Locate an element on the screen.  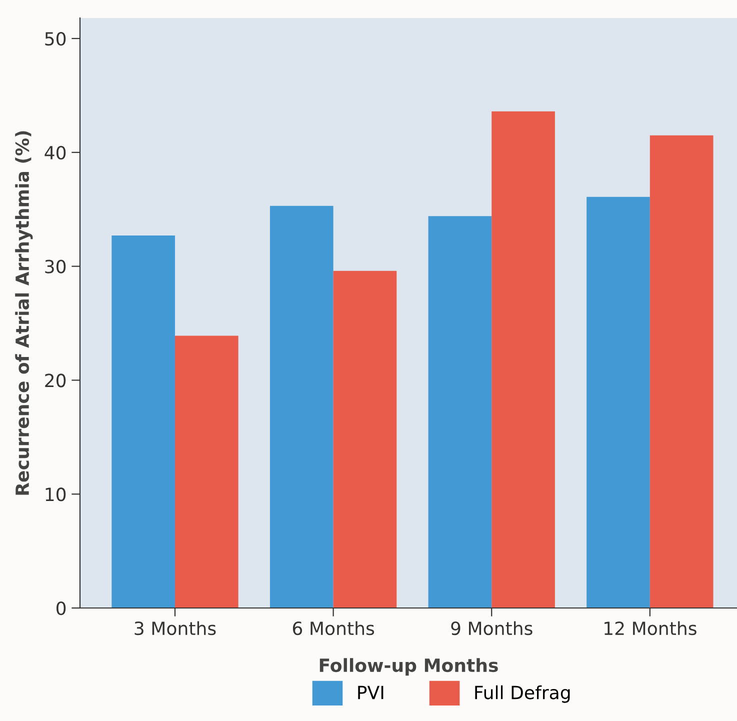
y-tick-label: 0 is located at coordinates (61, 608).